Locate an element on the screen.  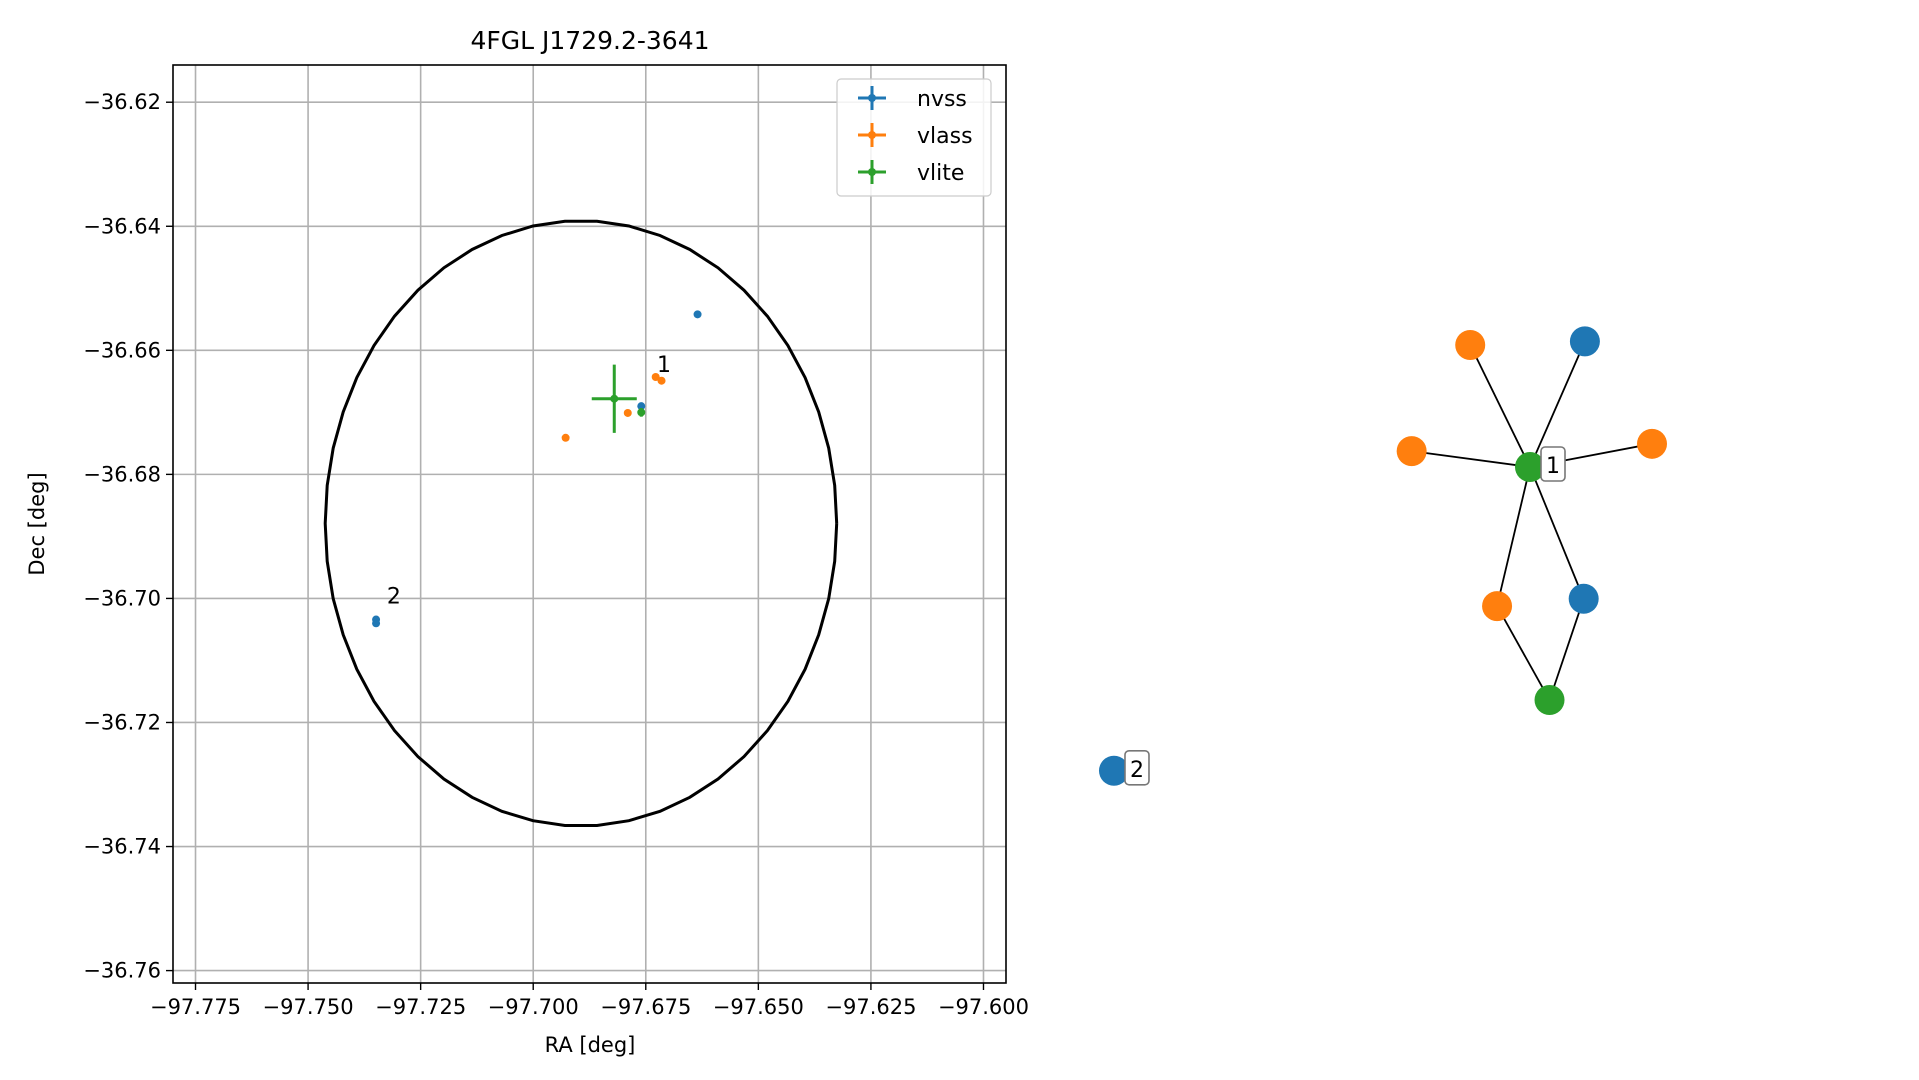
y-tick-label: −36.64 is located at coordinates (122, 226).